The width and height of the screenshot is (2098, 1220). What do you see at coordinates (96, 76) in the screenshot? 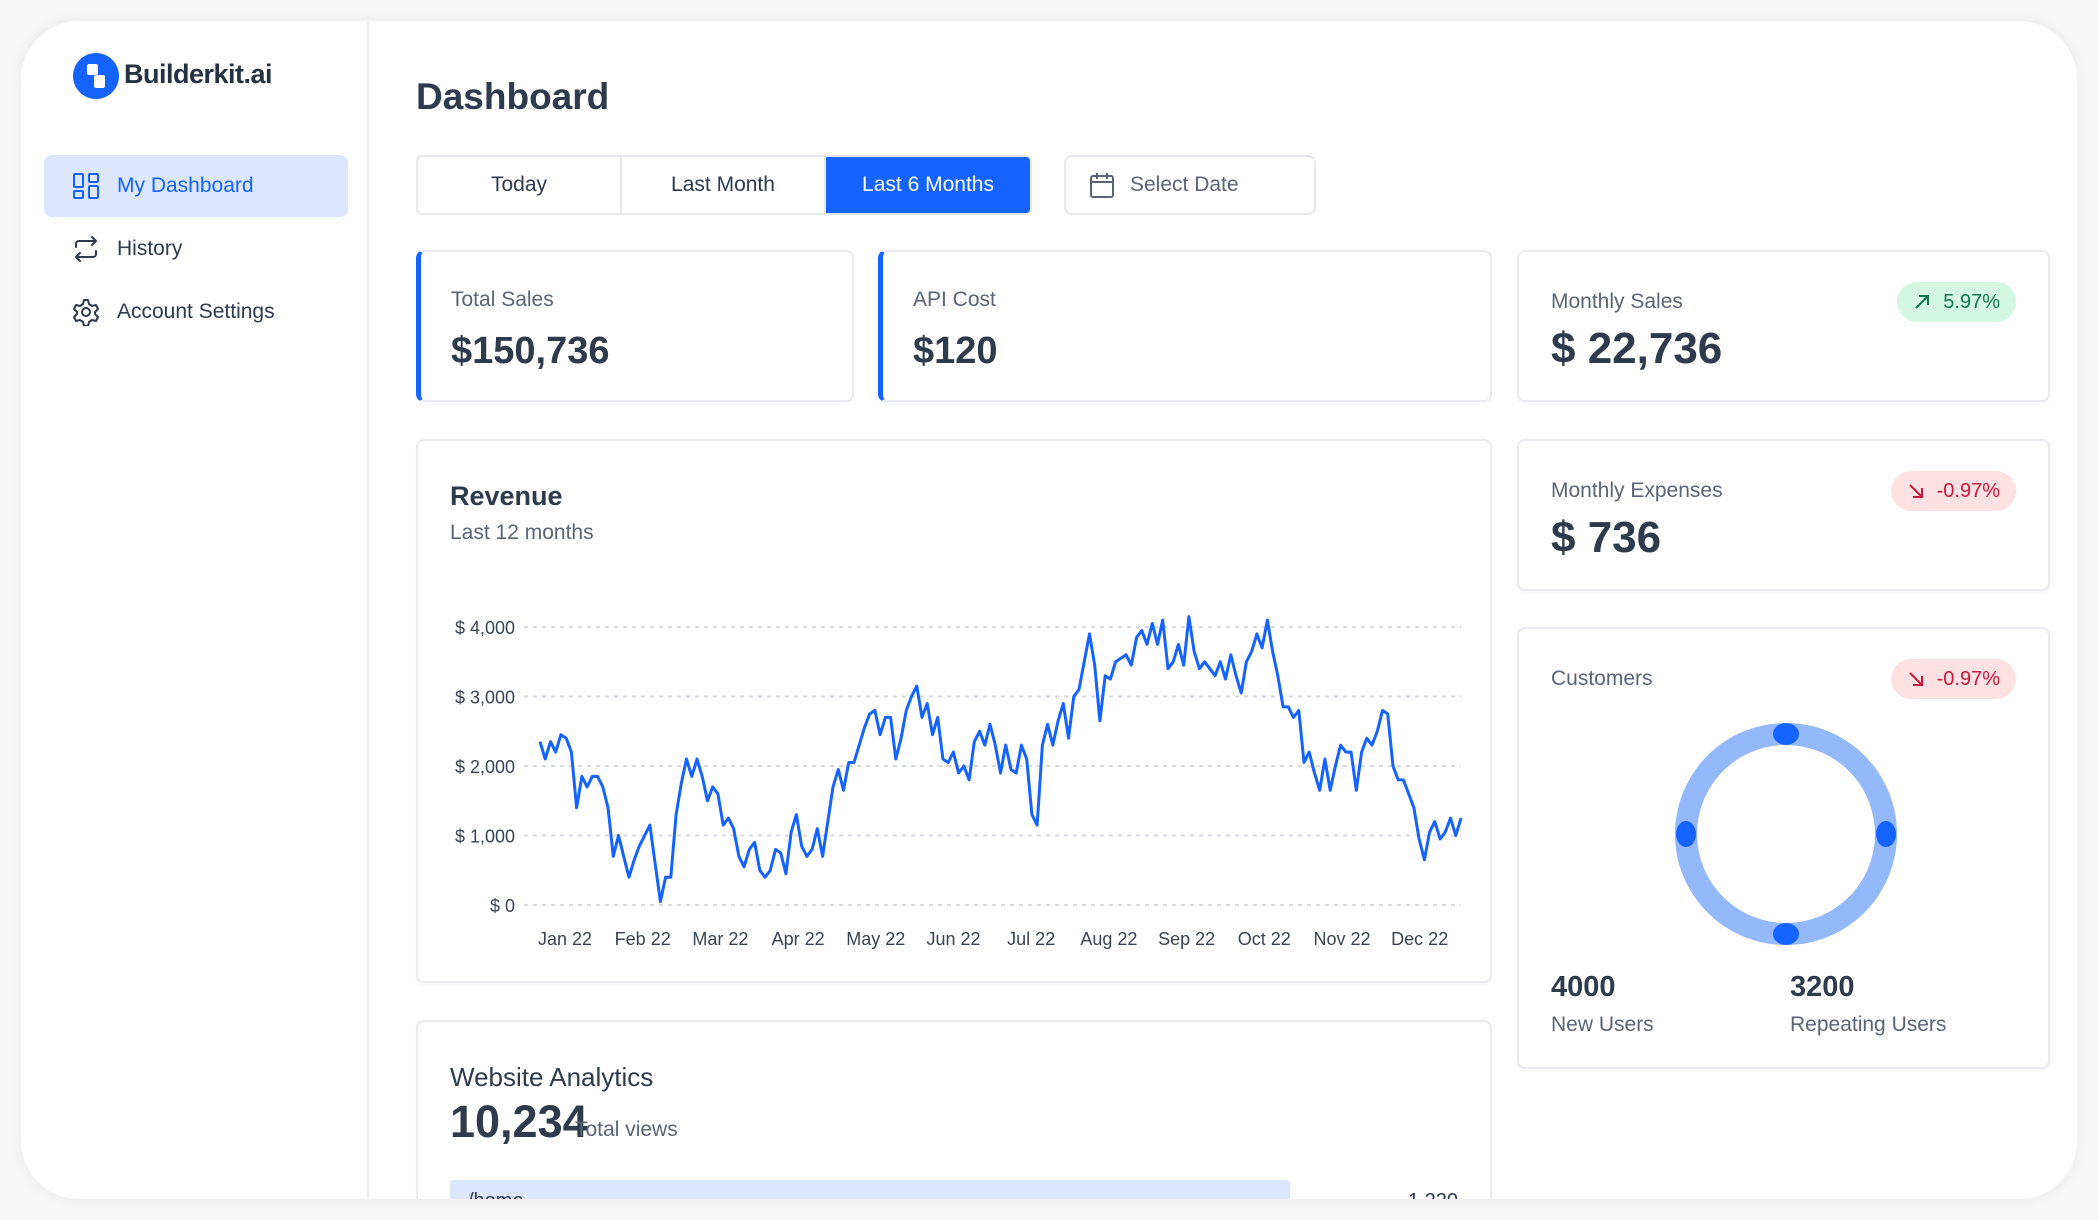
I see `logo-icon` at bounding box center [96, 76].